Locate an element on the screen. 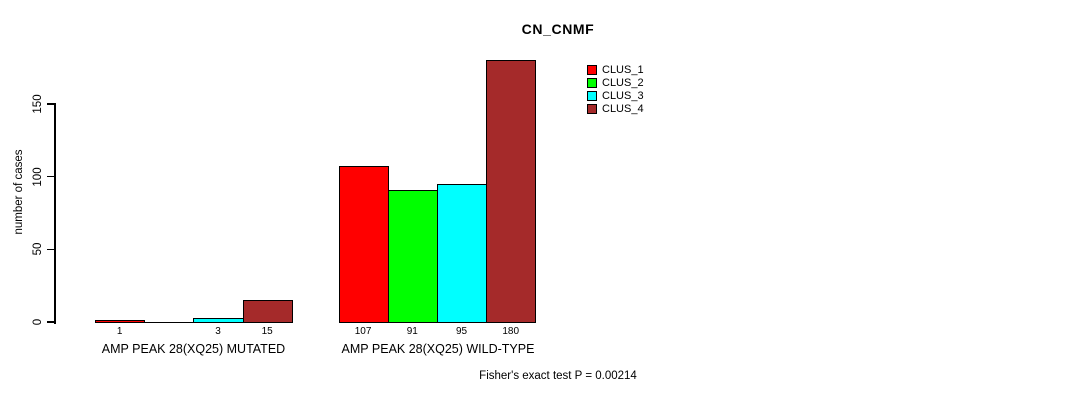  group-label-wild-type: AMP PEAK 28(XQ25) WILD-TYPE is located at coordinates (438, 349).